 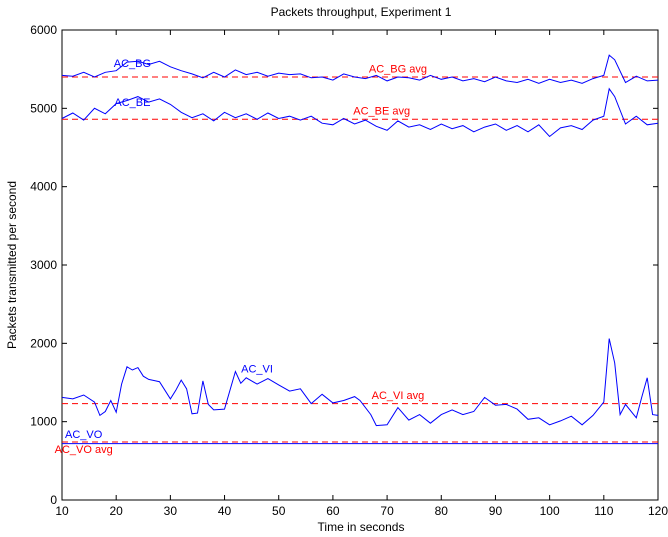 I want to click on y-tick-label: 0, so click(x=53, y=500).